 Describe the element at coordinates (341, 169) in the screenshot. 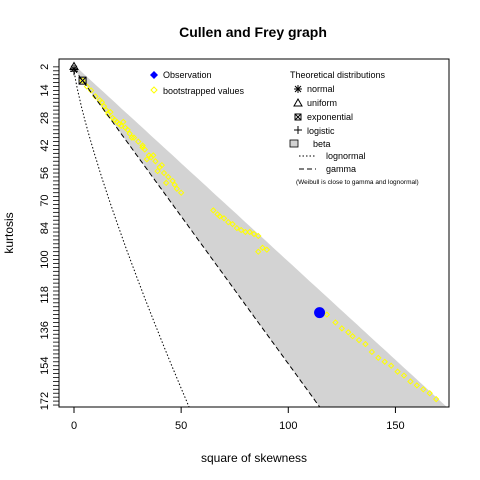

I see `legend-gamma: gamma` at that location.